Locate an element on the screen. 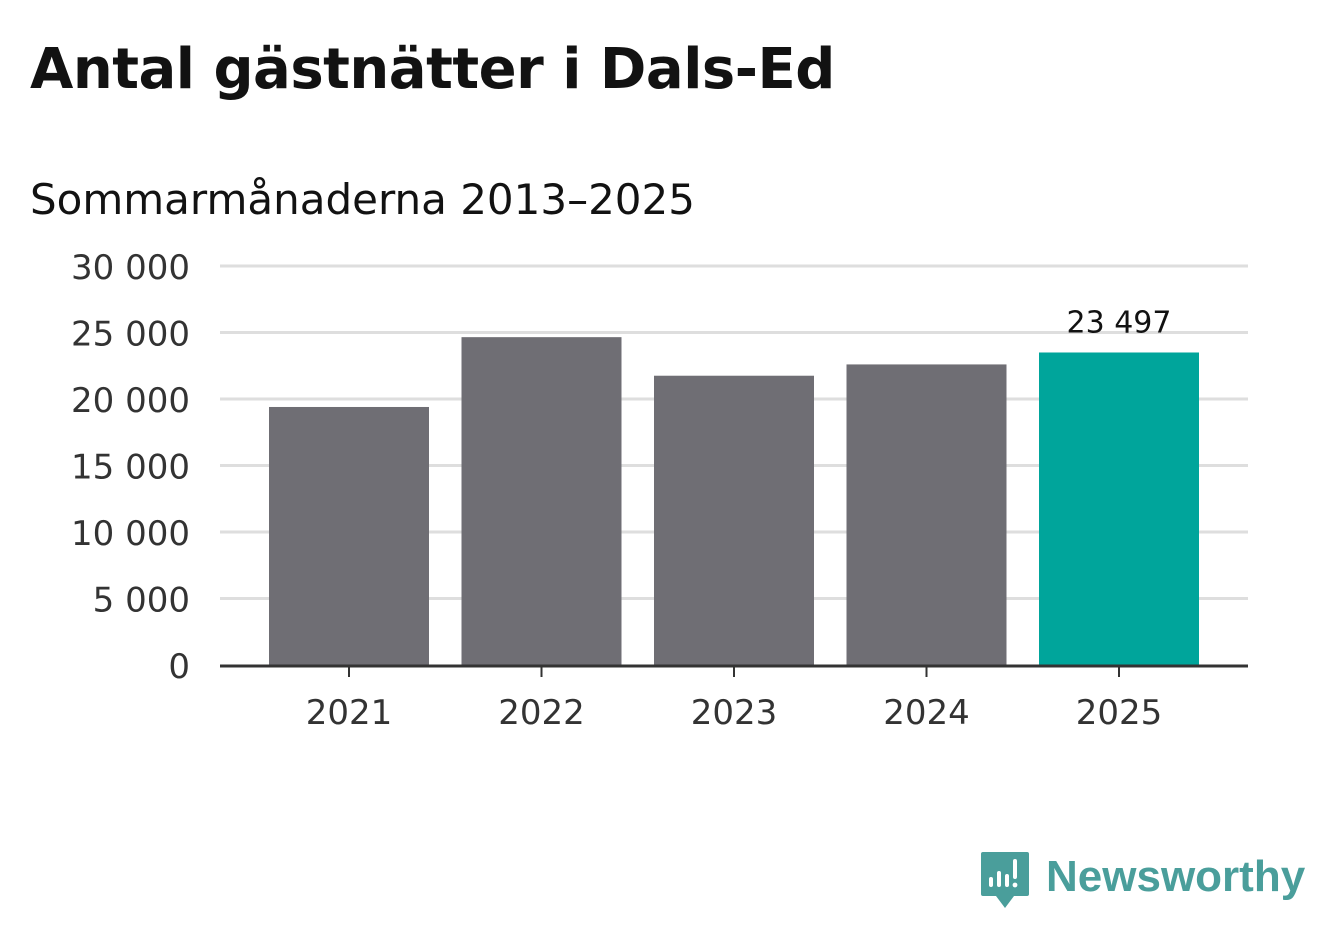 The height and width of the screenshot is (939, 1322). y-axis-ticks: 0 5 000 10 000 15 000 20 000 25 000 30 000 is located at coordinates (130, 467).